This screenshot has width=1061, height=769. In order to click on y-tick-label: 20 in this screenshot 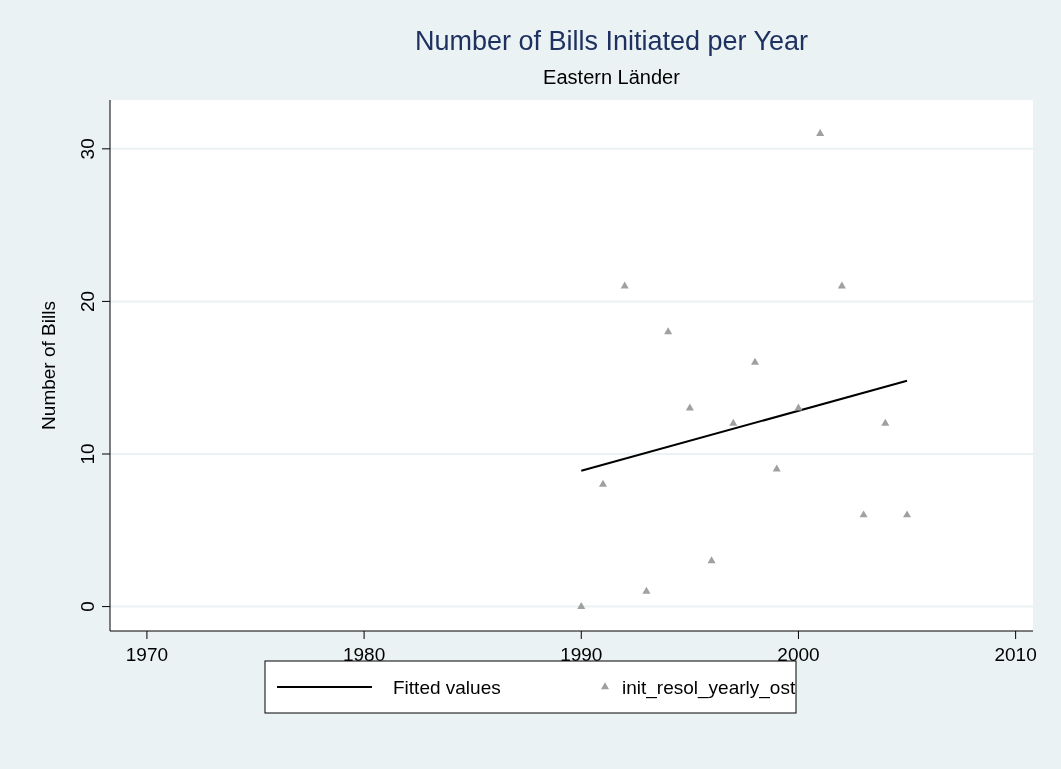, I will do `click(87, 301)`.